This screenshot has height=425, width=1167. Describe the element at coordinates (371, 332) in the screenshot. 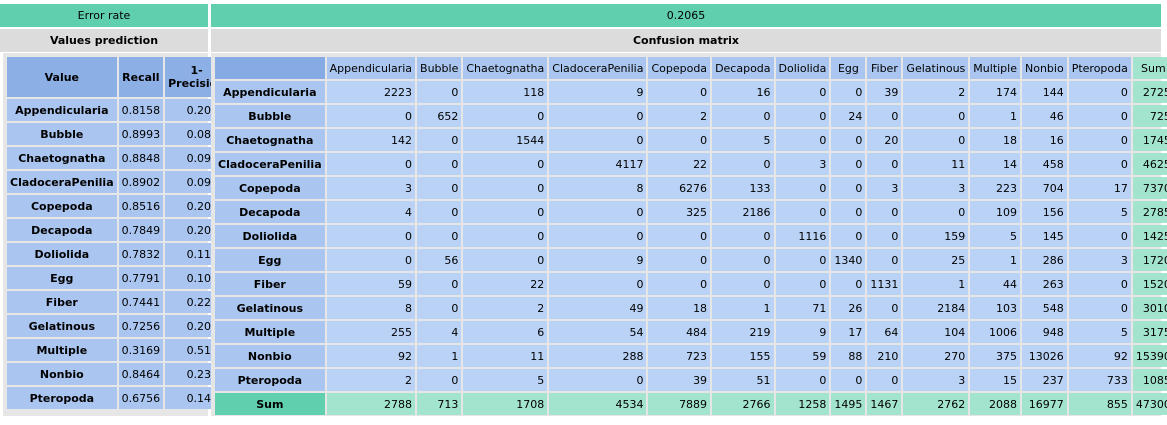

I see `count-cell: 255` at that location.